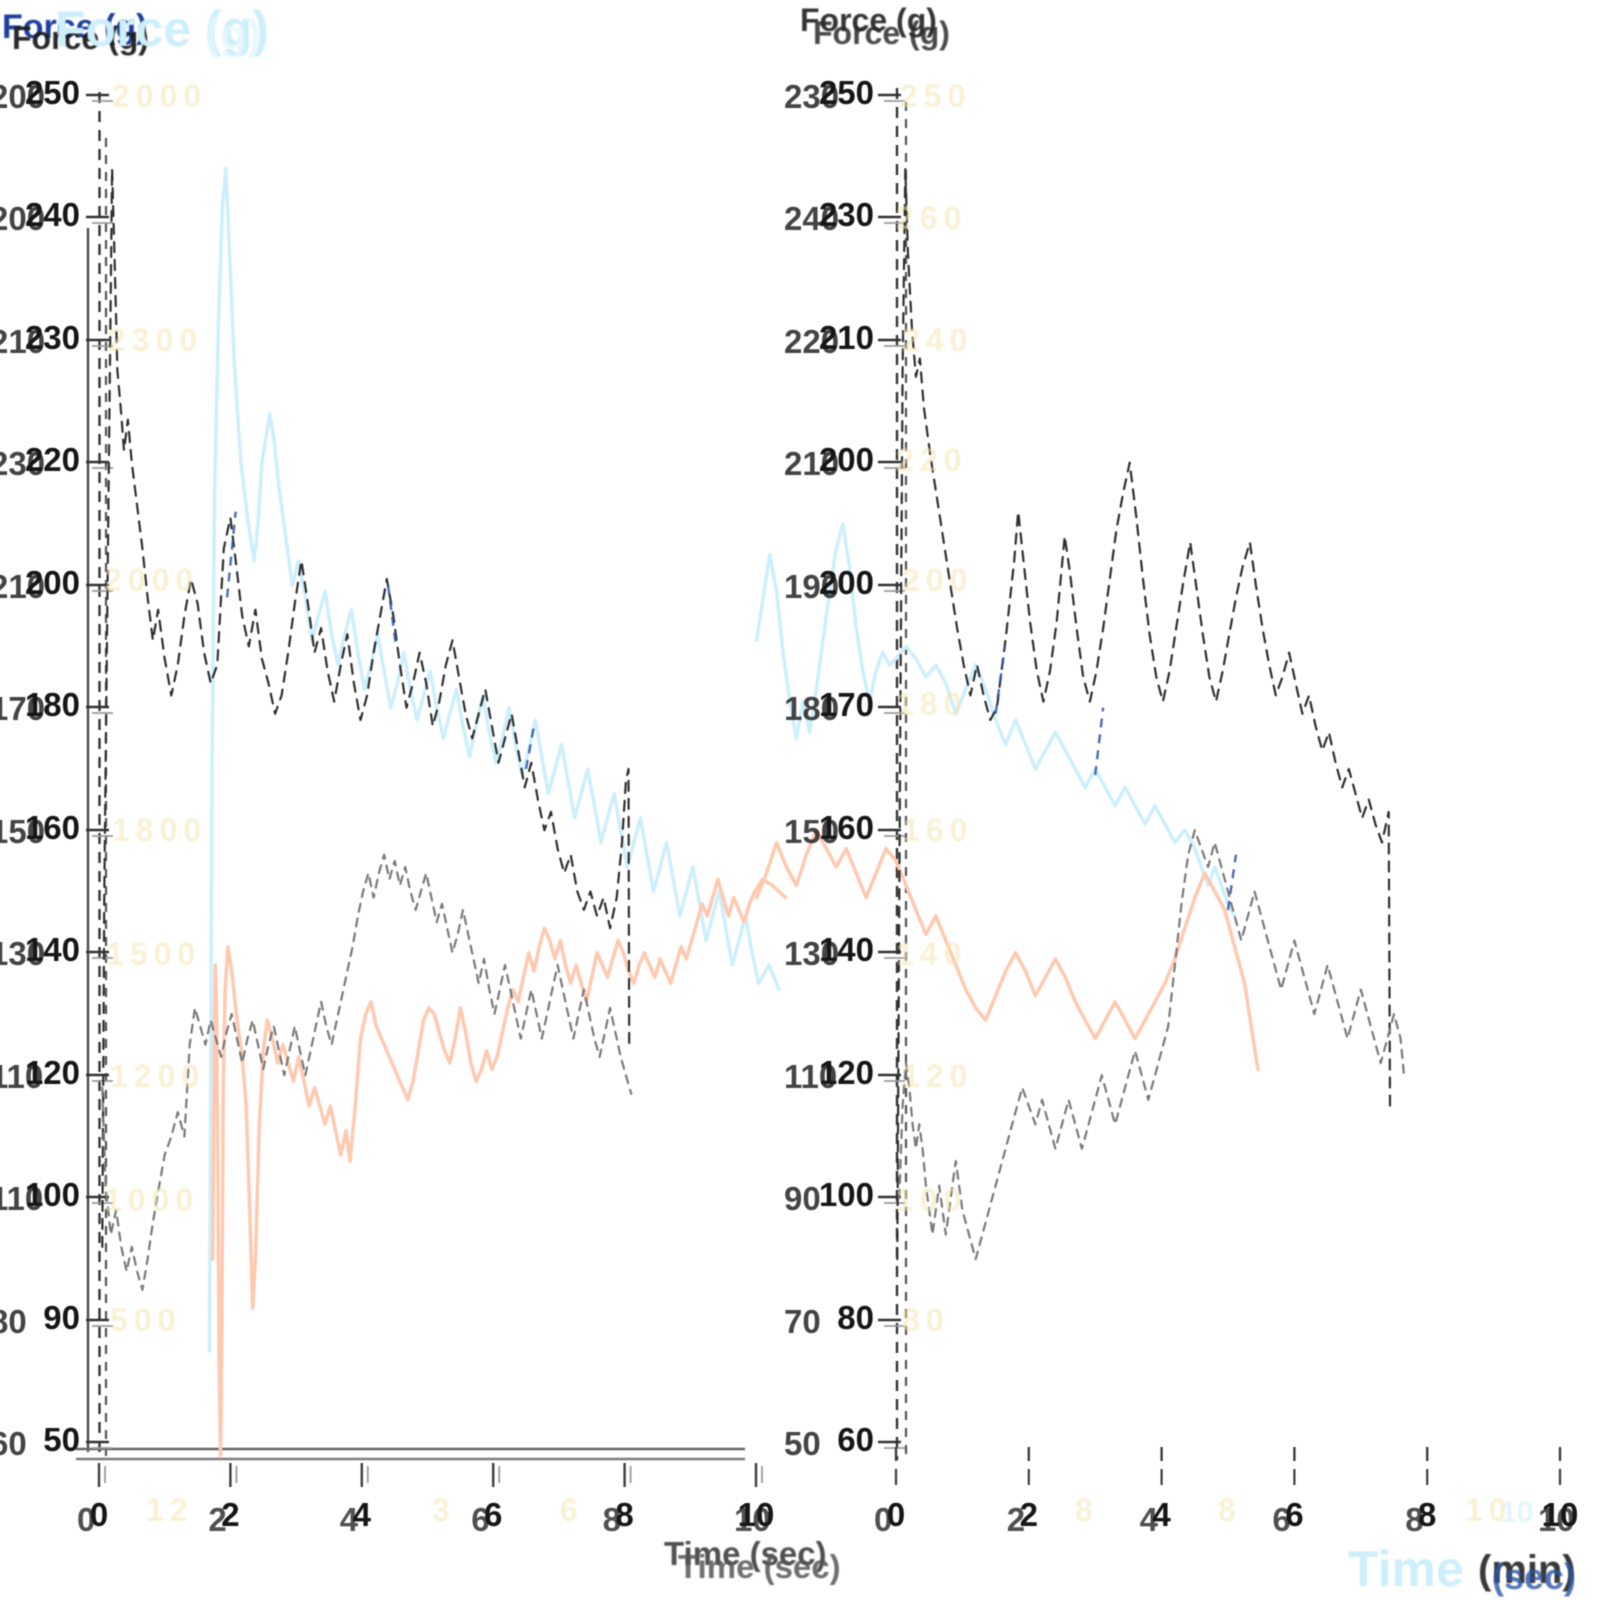 This screenshot has width=1600, height=1600. What do you see at coordinates (367, 1072) in the screenshot?
I see `series-left-trial2-dashed-gray` at bounding box center [367, 1072].